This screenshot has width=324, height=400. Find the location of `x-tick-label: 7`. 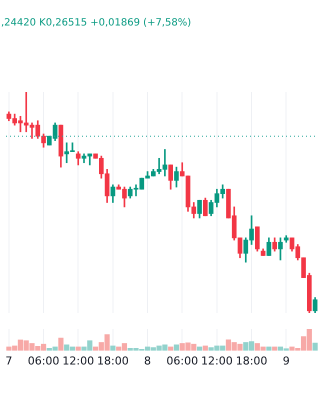

x-tick-label: 7 is located at coordinates (8, 361).